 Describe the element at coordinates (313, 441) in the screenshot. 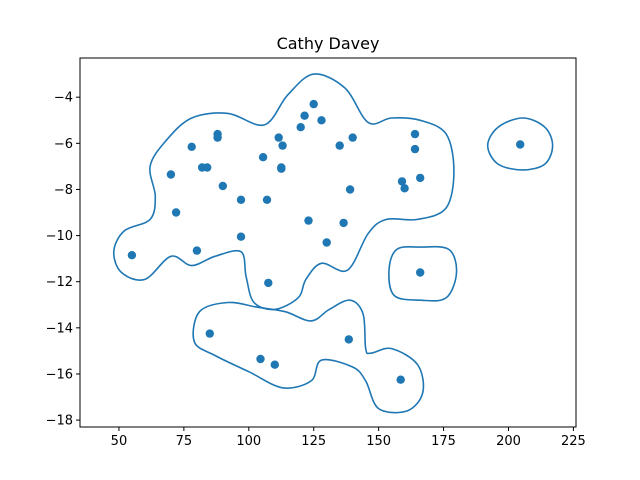

I see `x-tick-label-3: 125` at that location.